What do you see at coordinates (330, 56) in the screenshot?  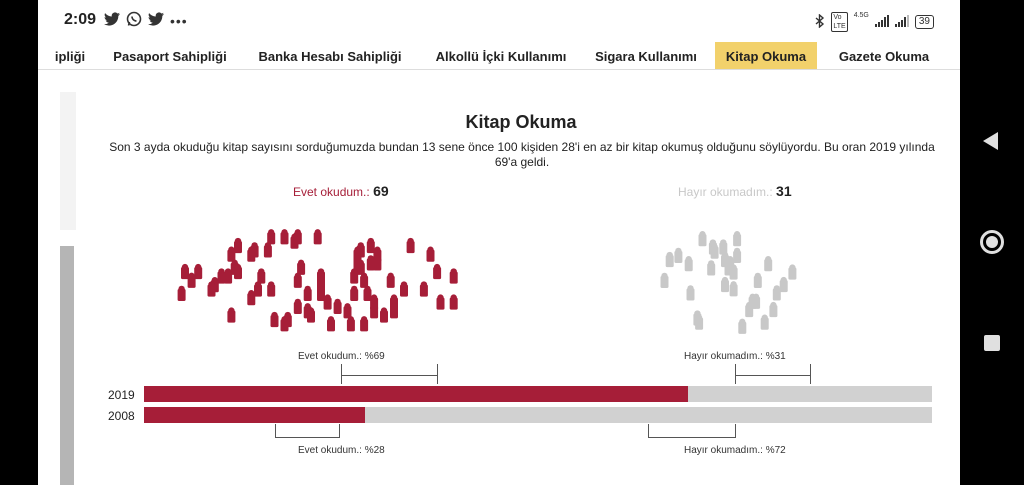 I see `tab-banka-hesabi: Banka Hesabı Sahipliği` at bounding box center [330, 56].